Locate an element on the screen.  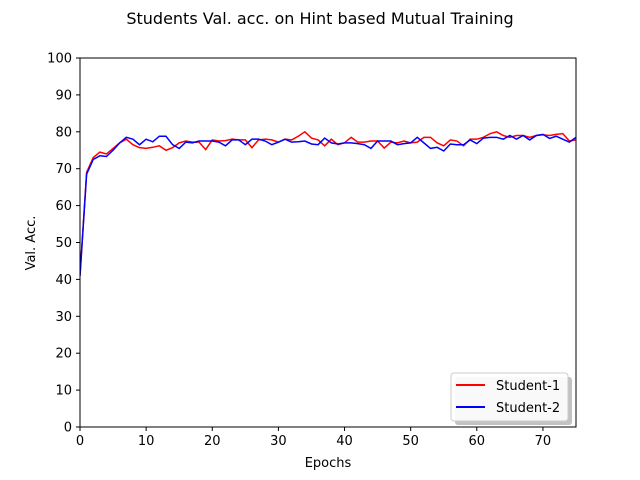
x-tick-label: 70 is located at coordinates (543, 441).